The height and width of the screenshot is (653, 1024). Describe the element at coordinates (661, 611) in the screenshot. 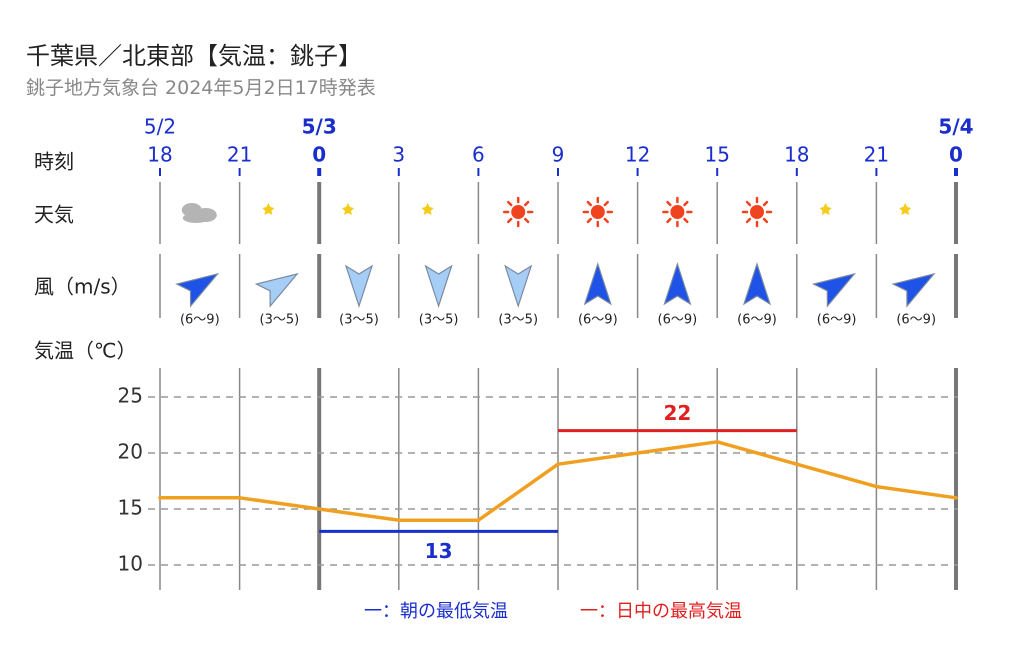

I see `legend-max-temp: 一：日中の最高気温` at that location.